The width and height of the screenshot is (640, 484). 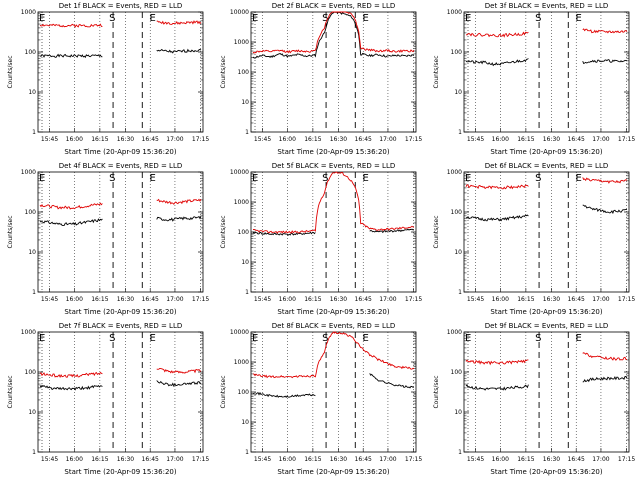 What do you see at coordinates (333, 326) in the screenshot?
I see `chart-title: Det 8f BLACK = Events, RED = LLD` at bounding box center [333, 326].